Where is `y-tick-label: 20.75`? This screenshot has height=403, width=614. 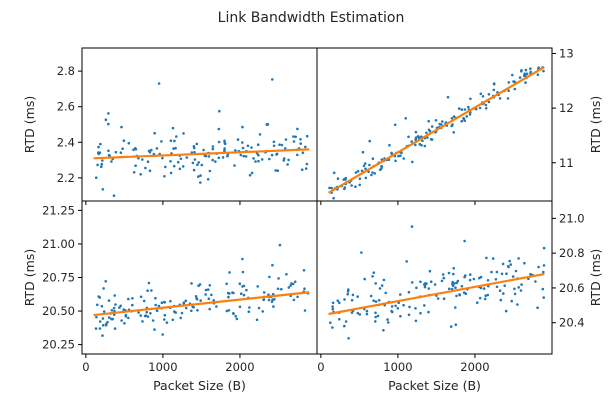 y-tick-label: 20.75 is located at coordinates (58, 278).